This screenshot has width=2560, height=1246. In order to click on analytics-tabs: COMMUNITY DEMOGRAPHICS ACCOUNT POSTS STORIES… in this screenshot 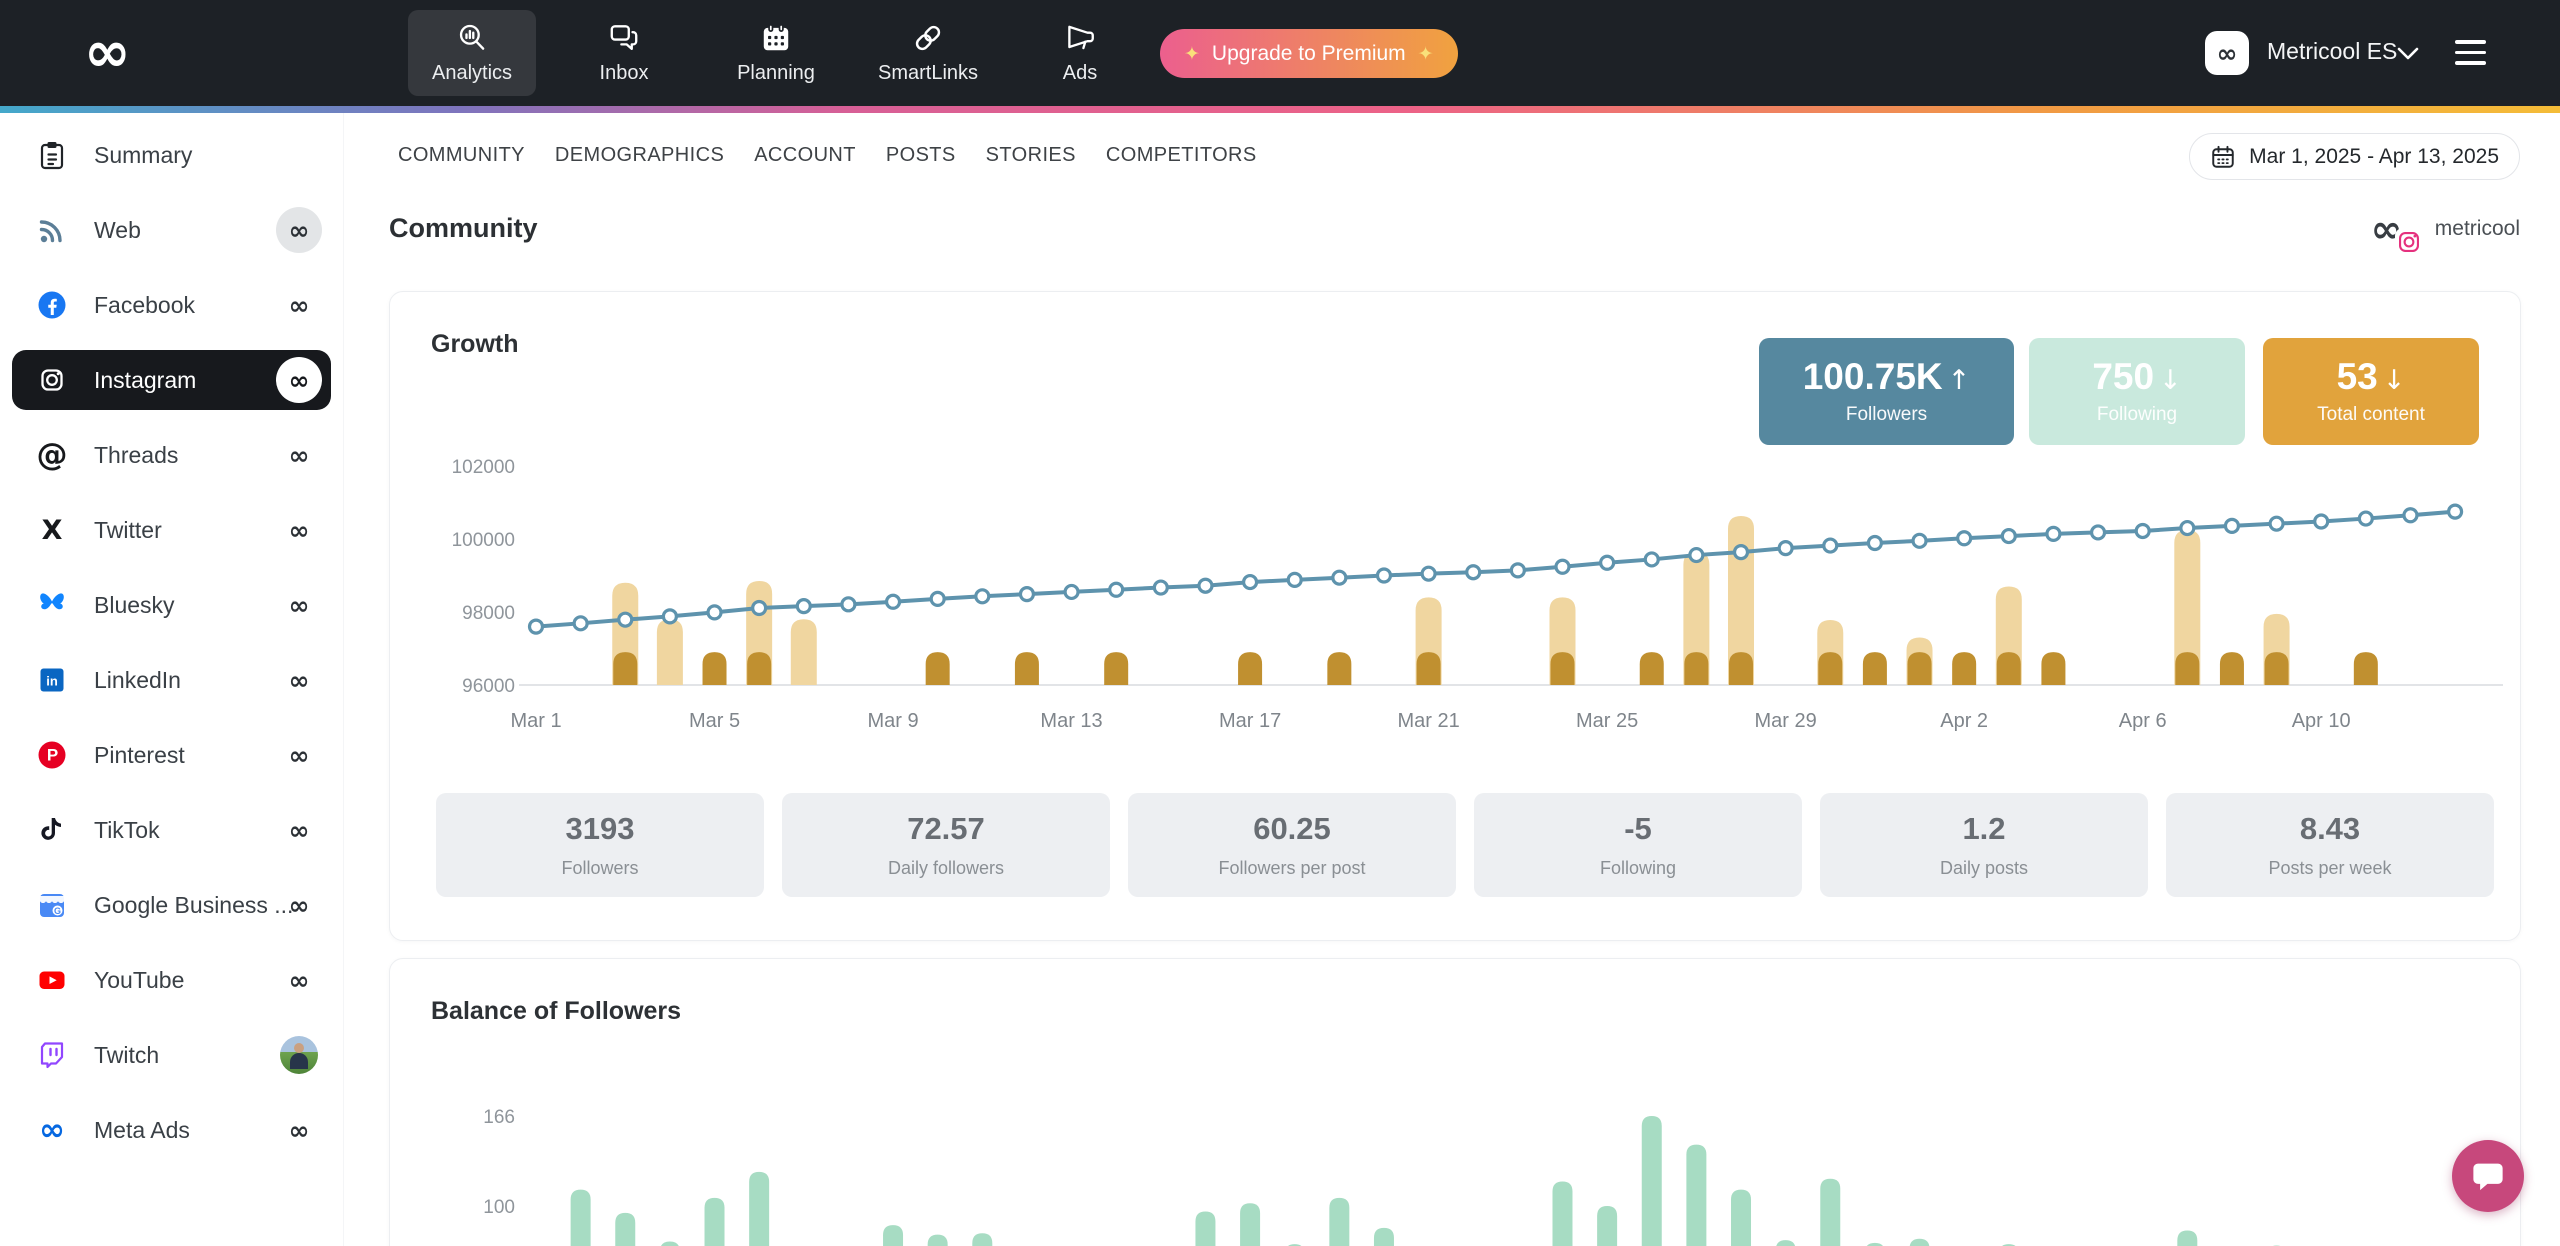, I will do `click(827, 155)`.